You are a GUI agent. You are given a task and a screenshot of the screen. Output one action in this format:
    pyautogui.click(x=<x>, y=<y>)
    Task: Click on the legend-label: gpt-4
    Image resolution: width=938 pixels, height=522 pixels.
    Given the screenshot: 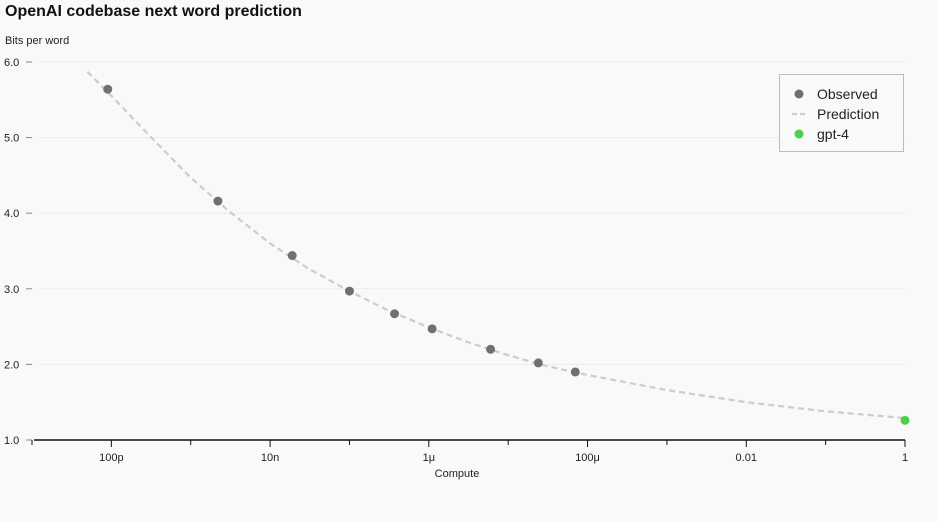 What is the action you would take?
    pyautogui.click(x=833, y=134)
    